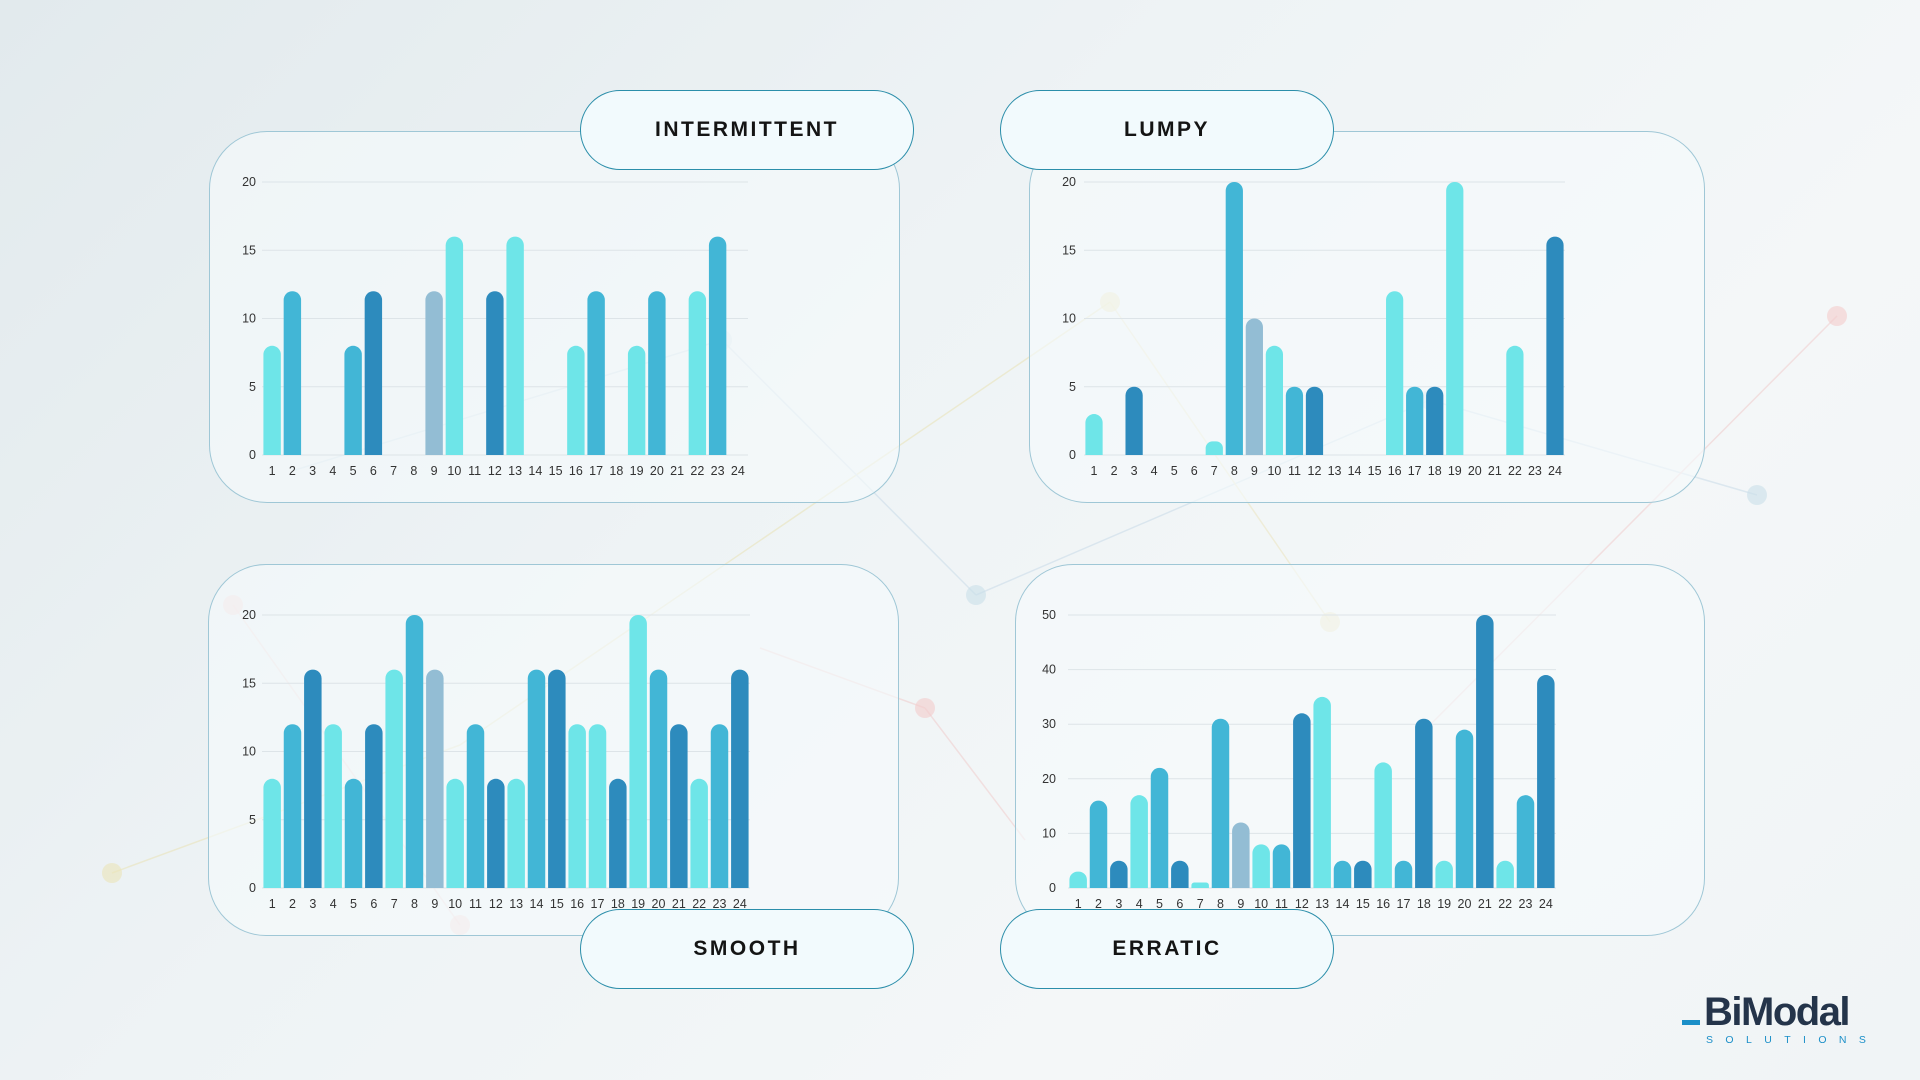  I want to click on x-tick-label: 13, so click(1322, 904).